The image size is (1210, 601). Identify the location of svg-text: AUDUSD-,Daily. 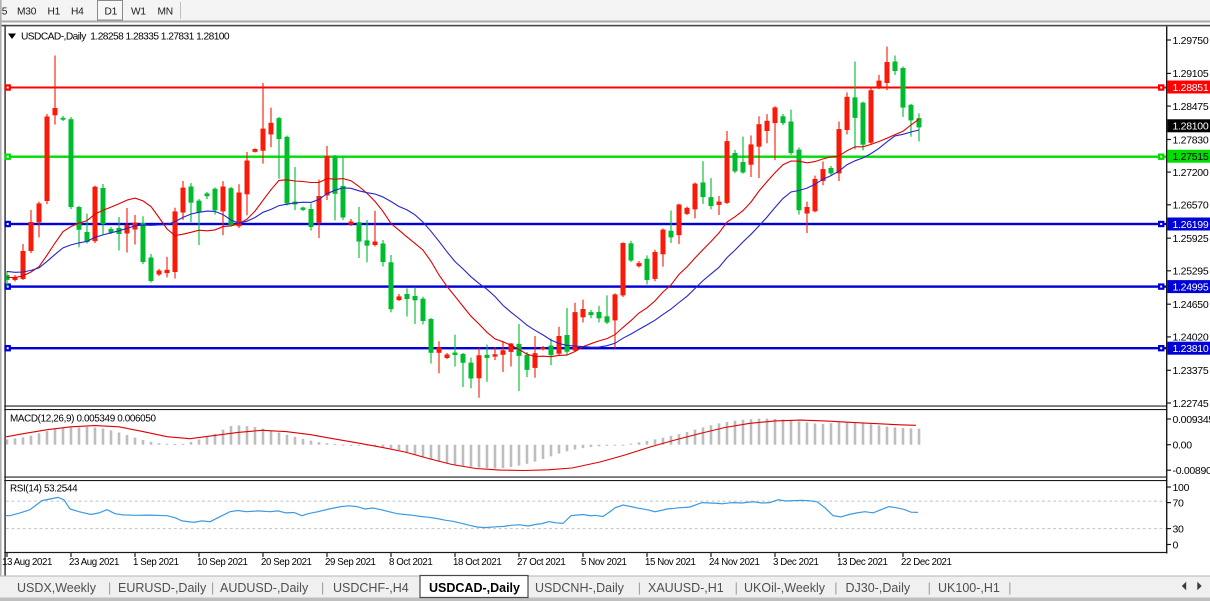
(264, 588).